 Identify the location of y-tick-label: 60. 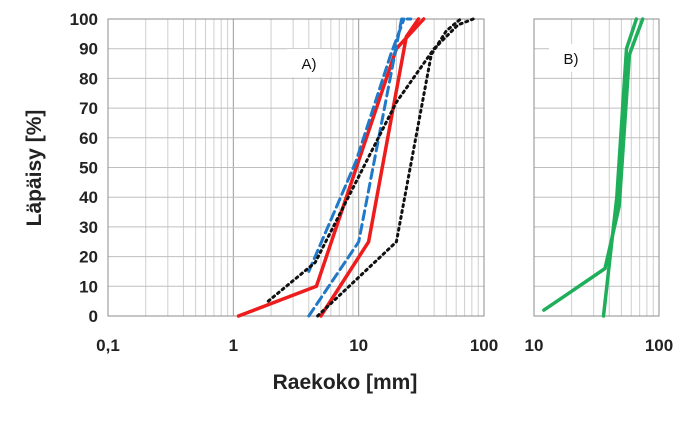
(88, 138).